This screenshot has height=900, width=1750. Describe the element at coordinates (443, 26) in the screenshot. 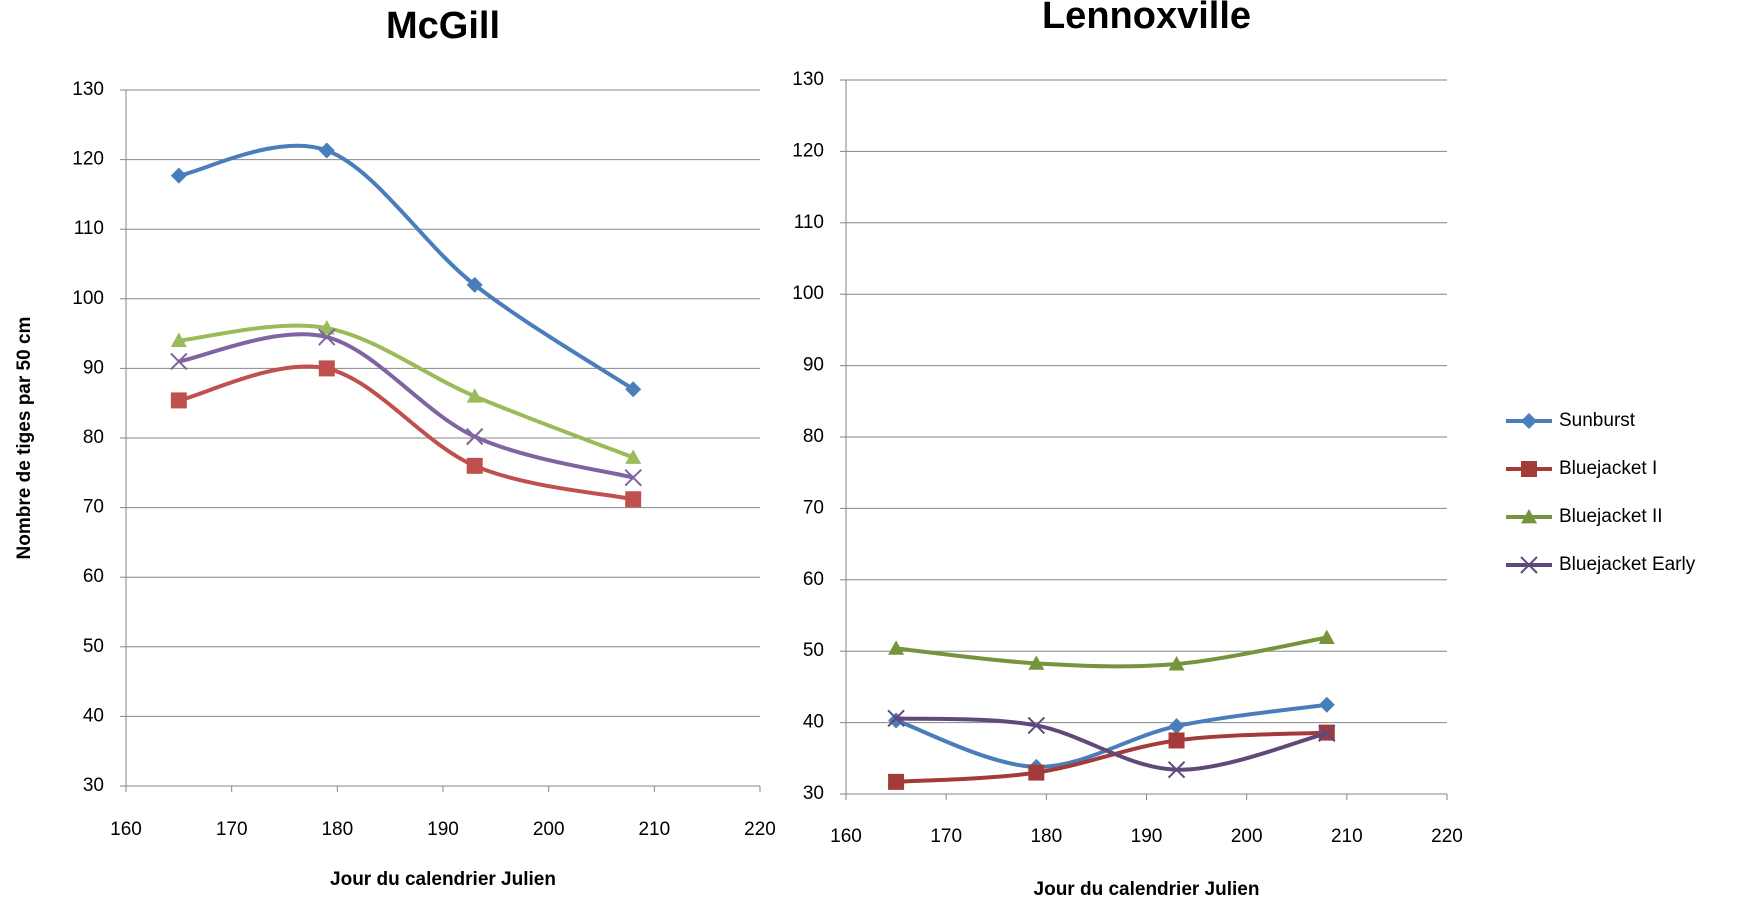

I see `chart-title: McGill` at that location.